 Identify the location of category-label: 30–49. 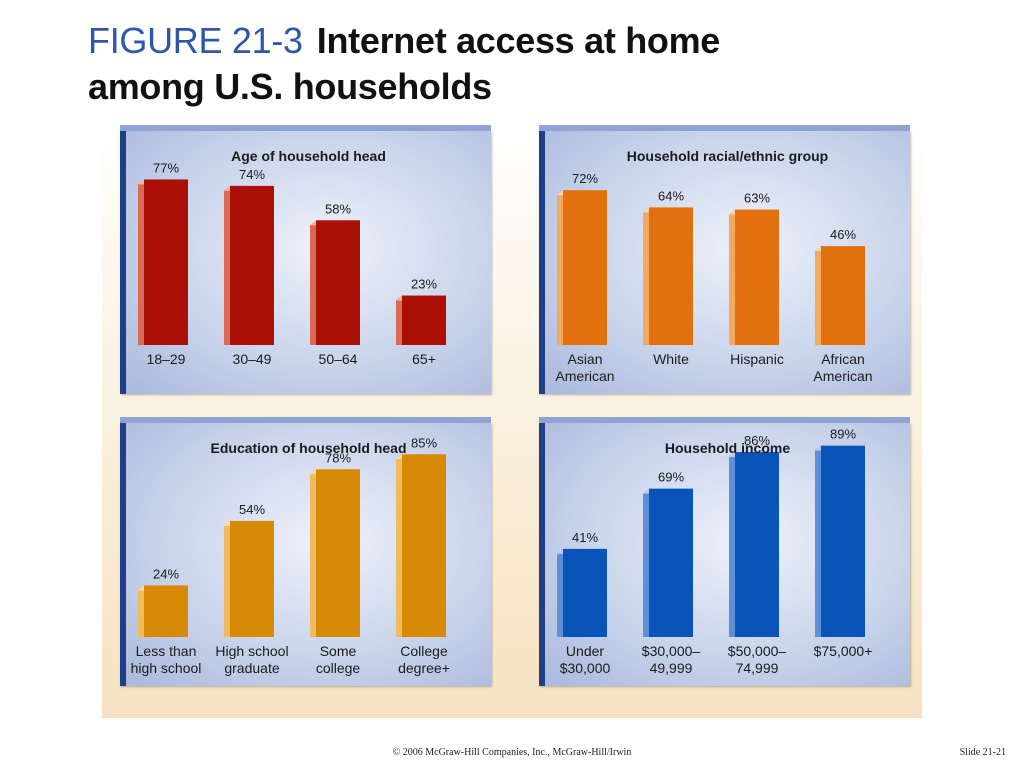
(252, 359).